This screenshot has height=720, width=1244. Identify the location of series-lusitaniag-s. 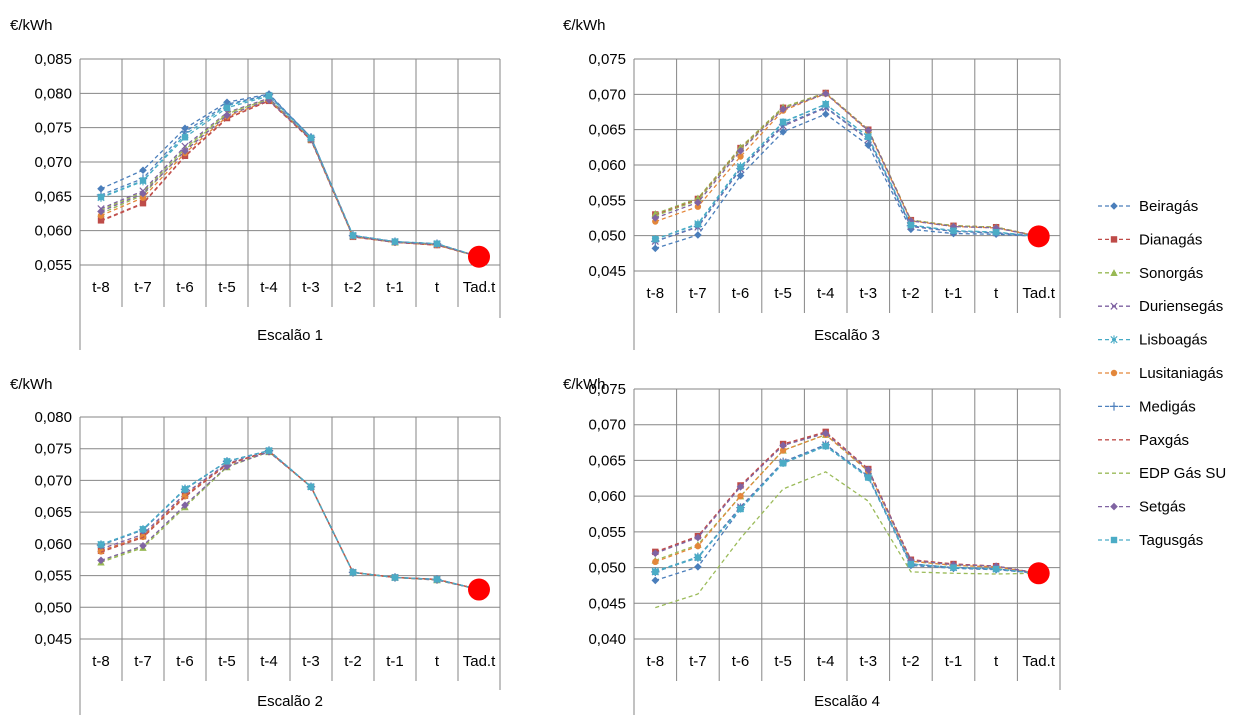
(288, 177).